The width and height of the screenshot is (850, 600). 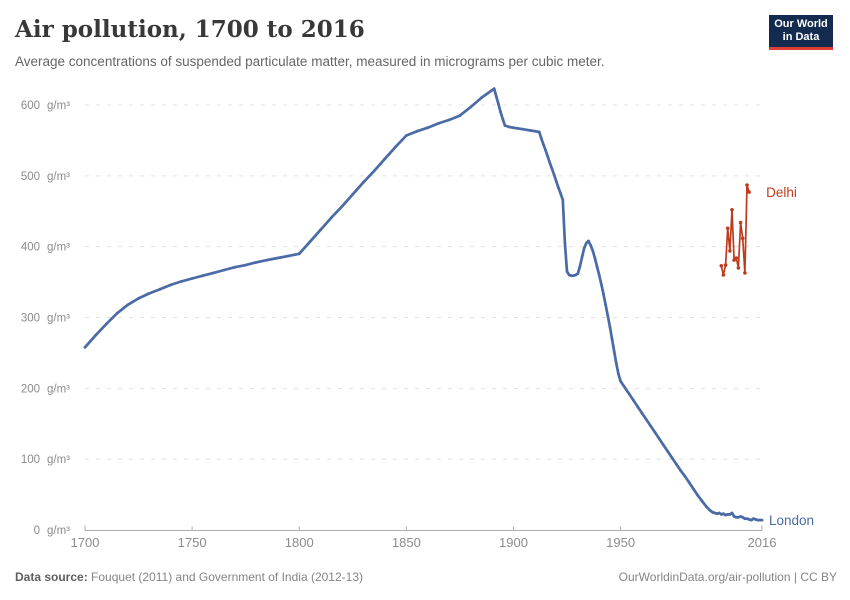 What do you see at coordinates (801, 32) in the screenshot?
I see `owid-logo: Our World in Data` at bounding box center [801, 32].